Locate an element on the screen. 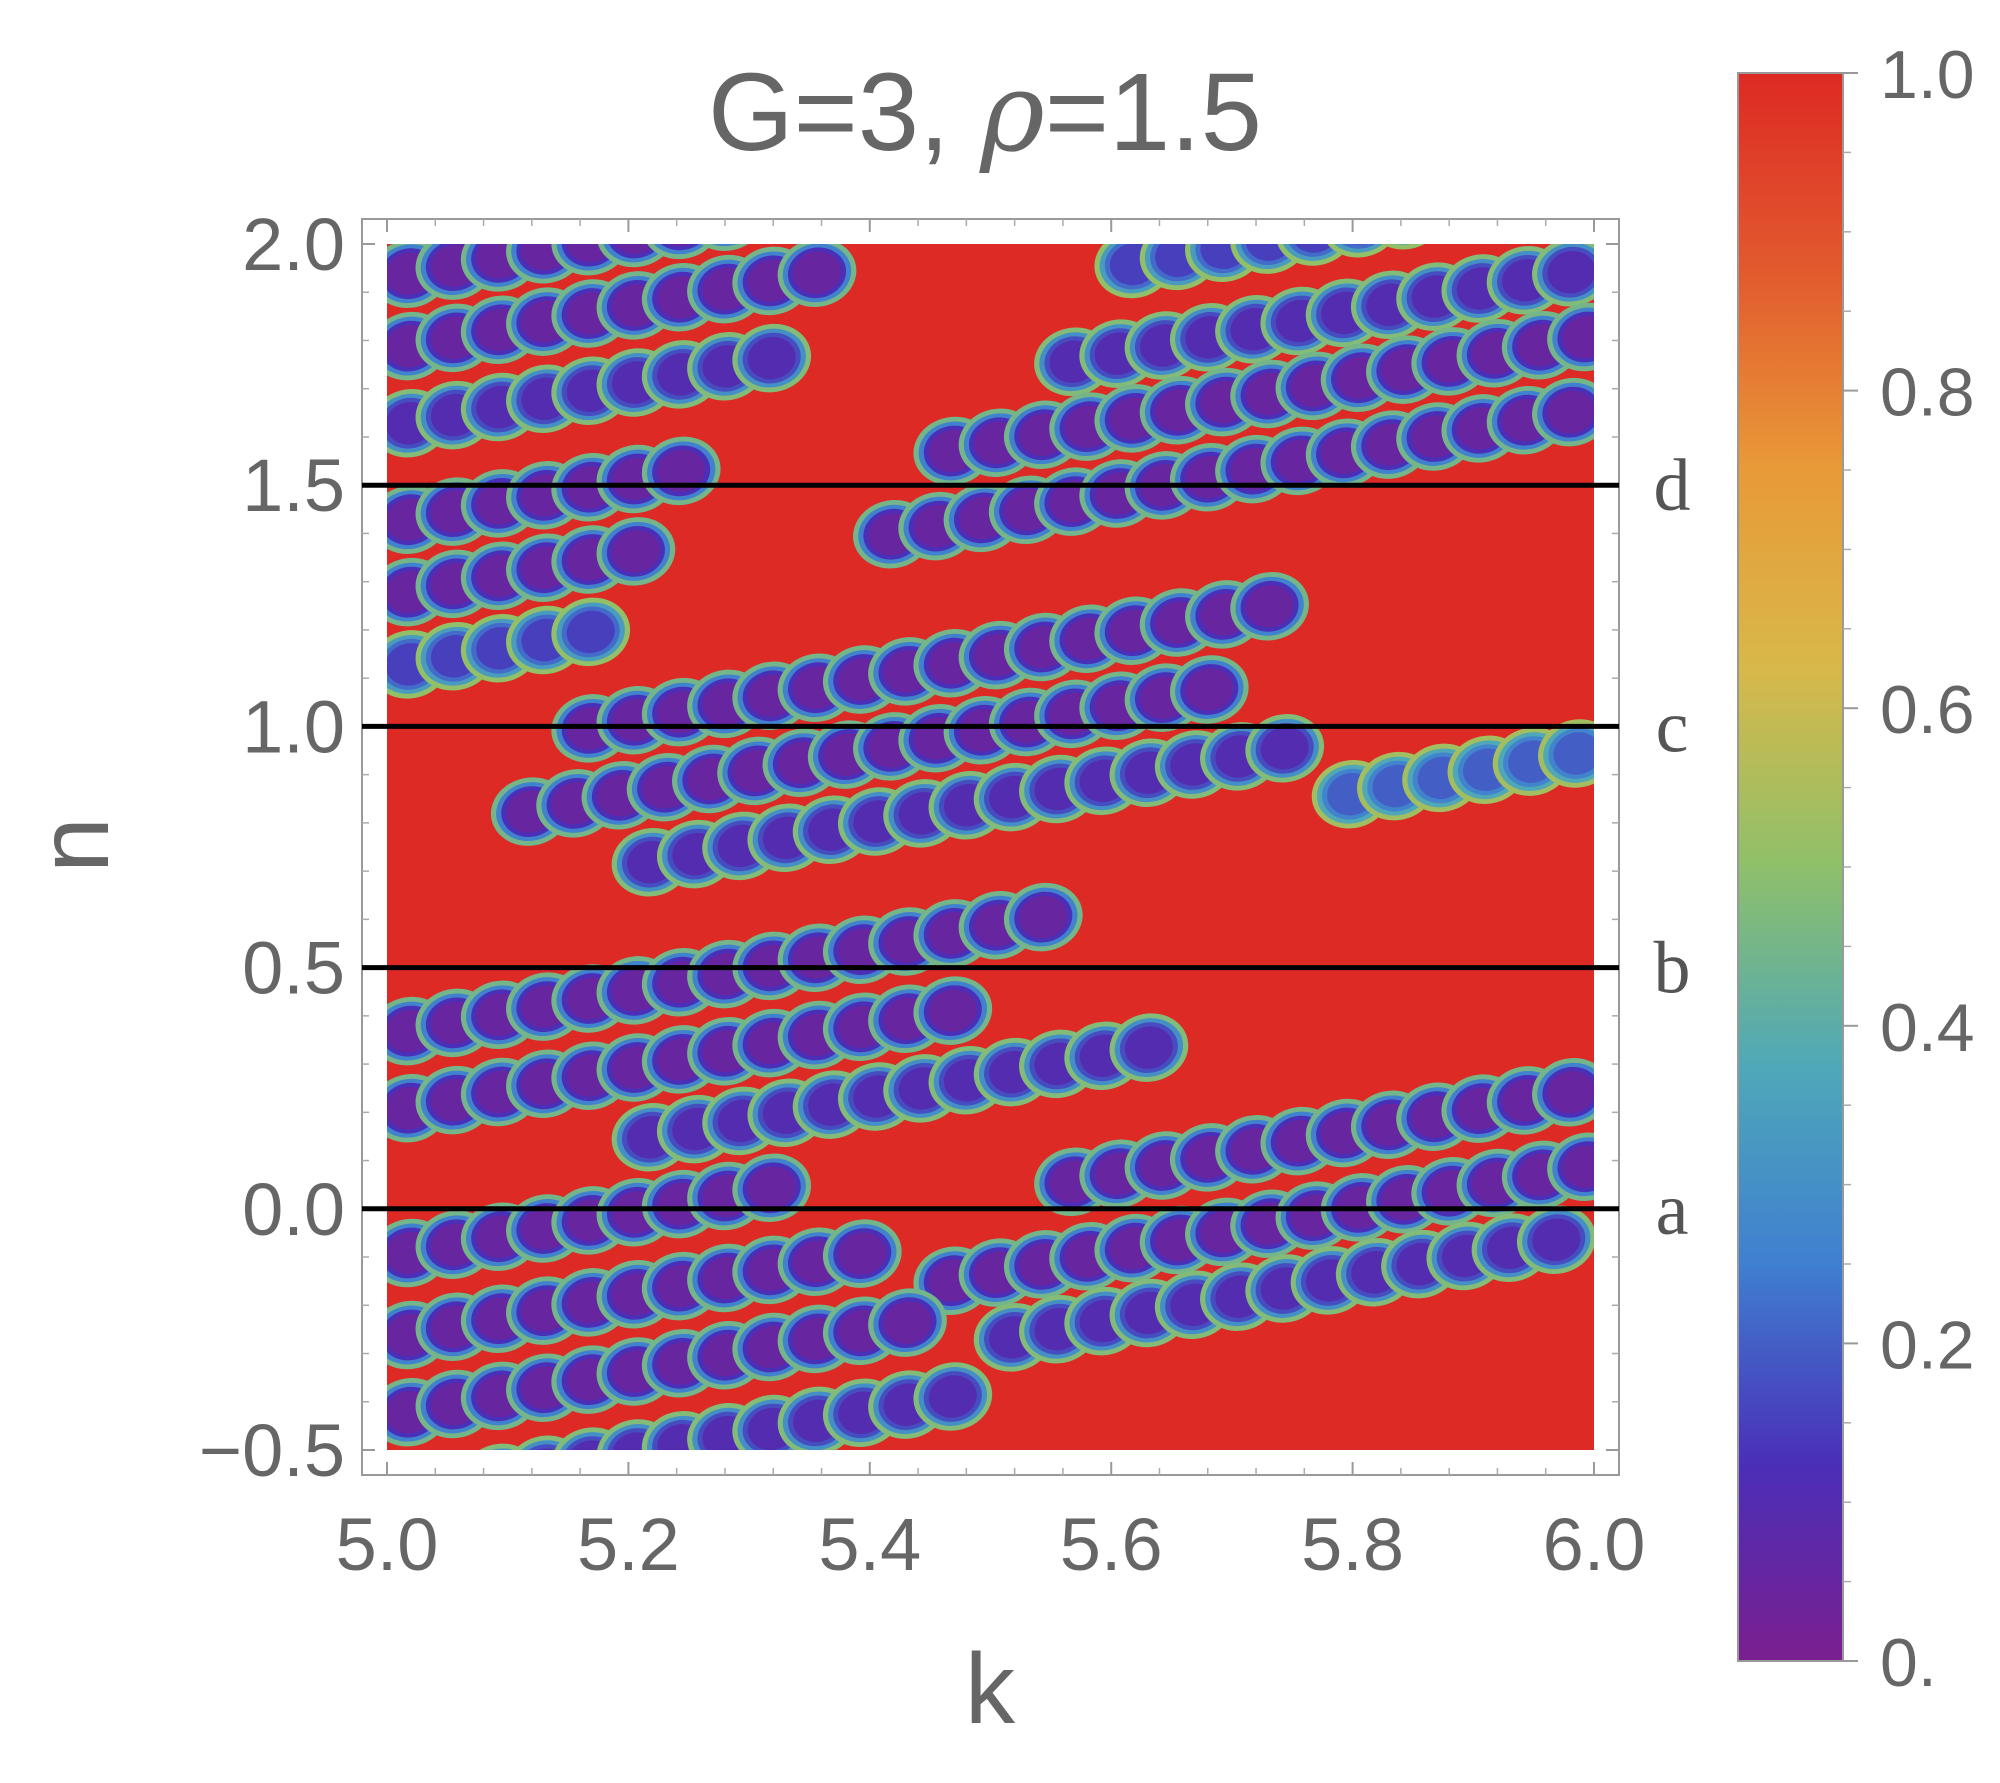  chart-title: G=3, ρ=1.5 is located at coordinates (985, 112).